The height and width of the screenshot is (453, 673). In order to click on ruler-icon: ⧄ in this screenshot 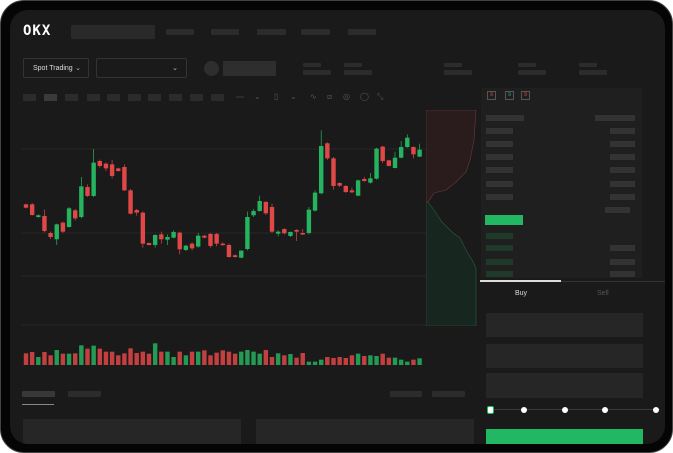, I will do `click(330, 96)`.